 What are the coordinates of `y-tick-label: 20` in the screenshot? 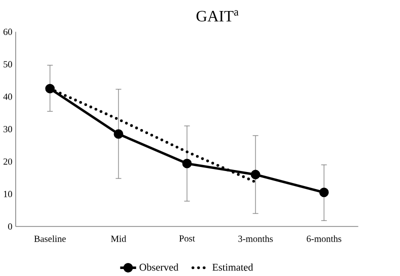 It's located at (8, 161).